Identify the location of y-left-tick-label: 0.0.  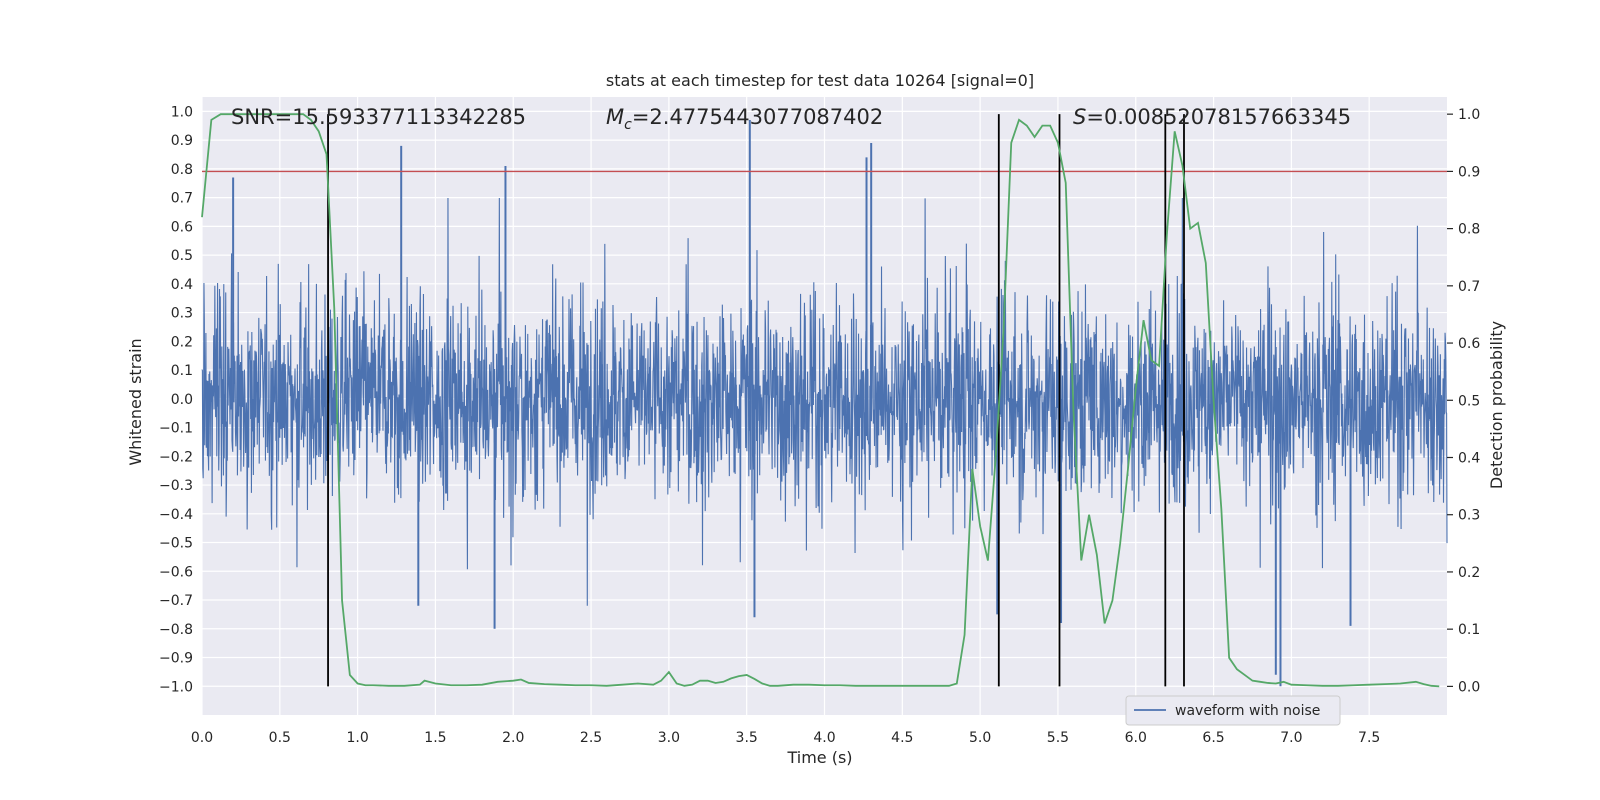
(182, 400).